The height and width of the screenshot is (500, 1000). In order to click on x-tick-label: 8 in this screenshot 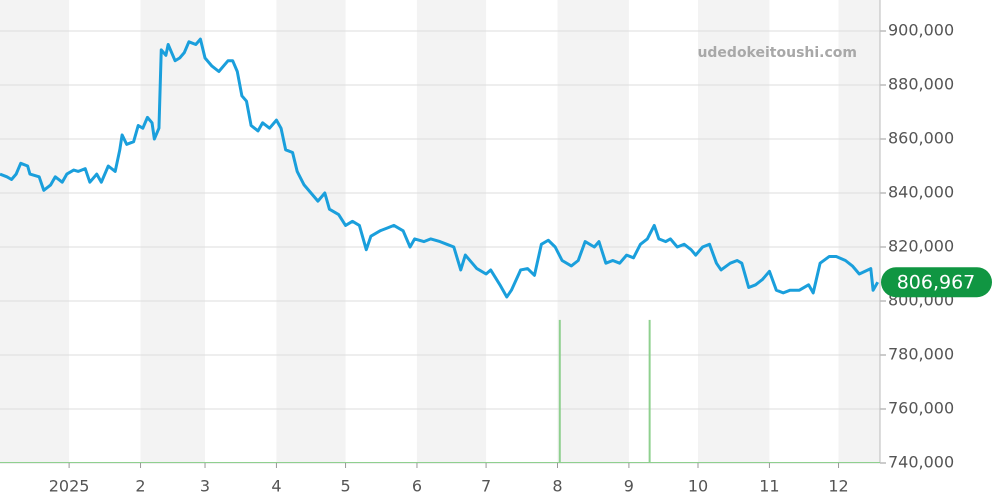, I will do `click(557, 486)`.